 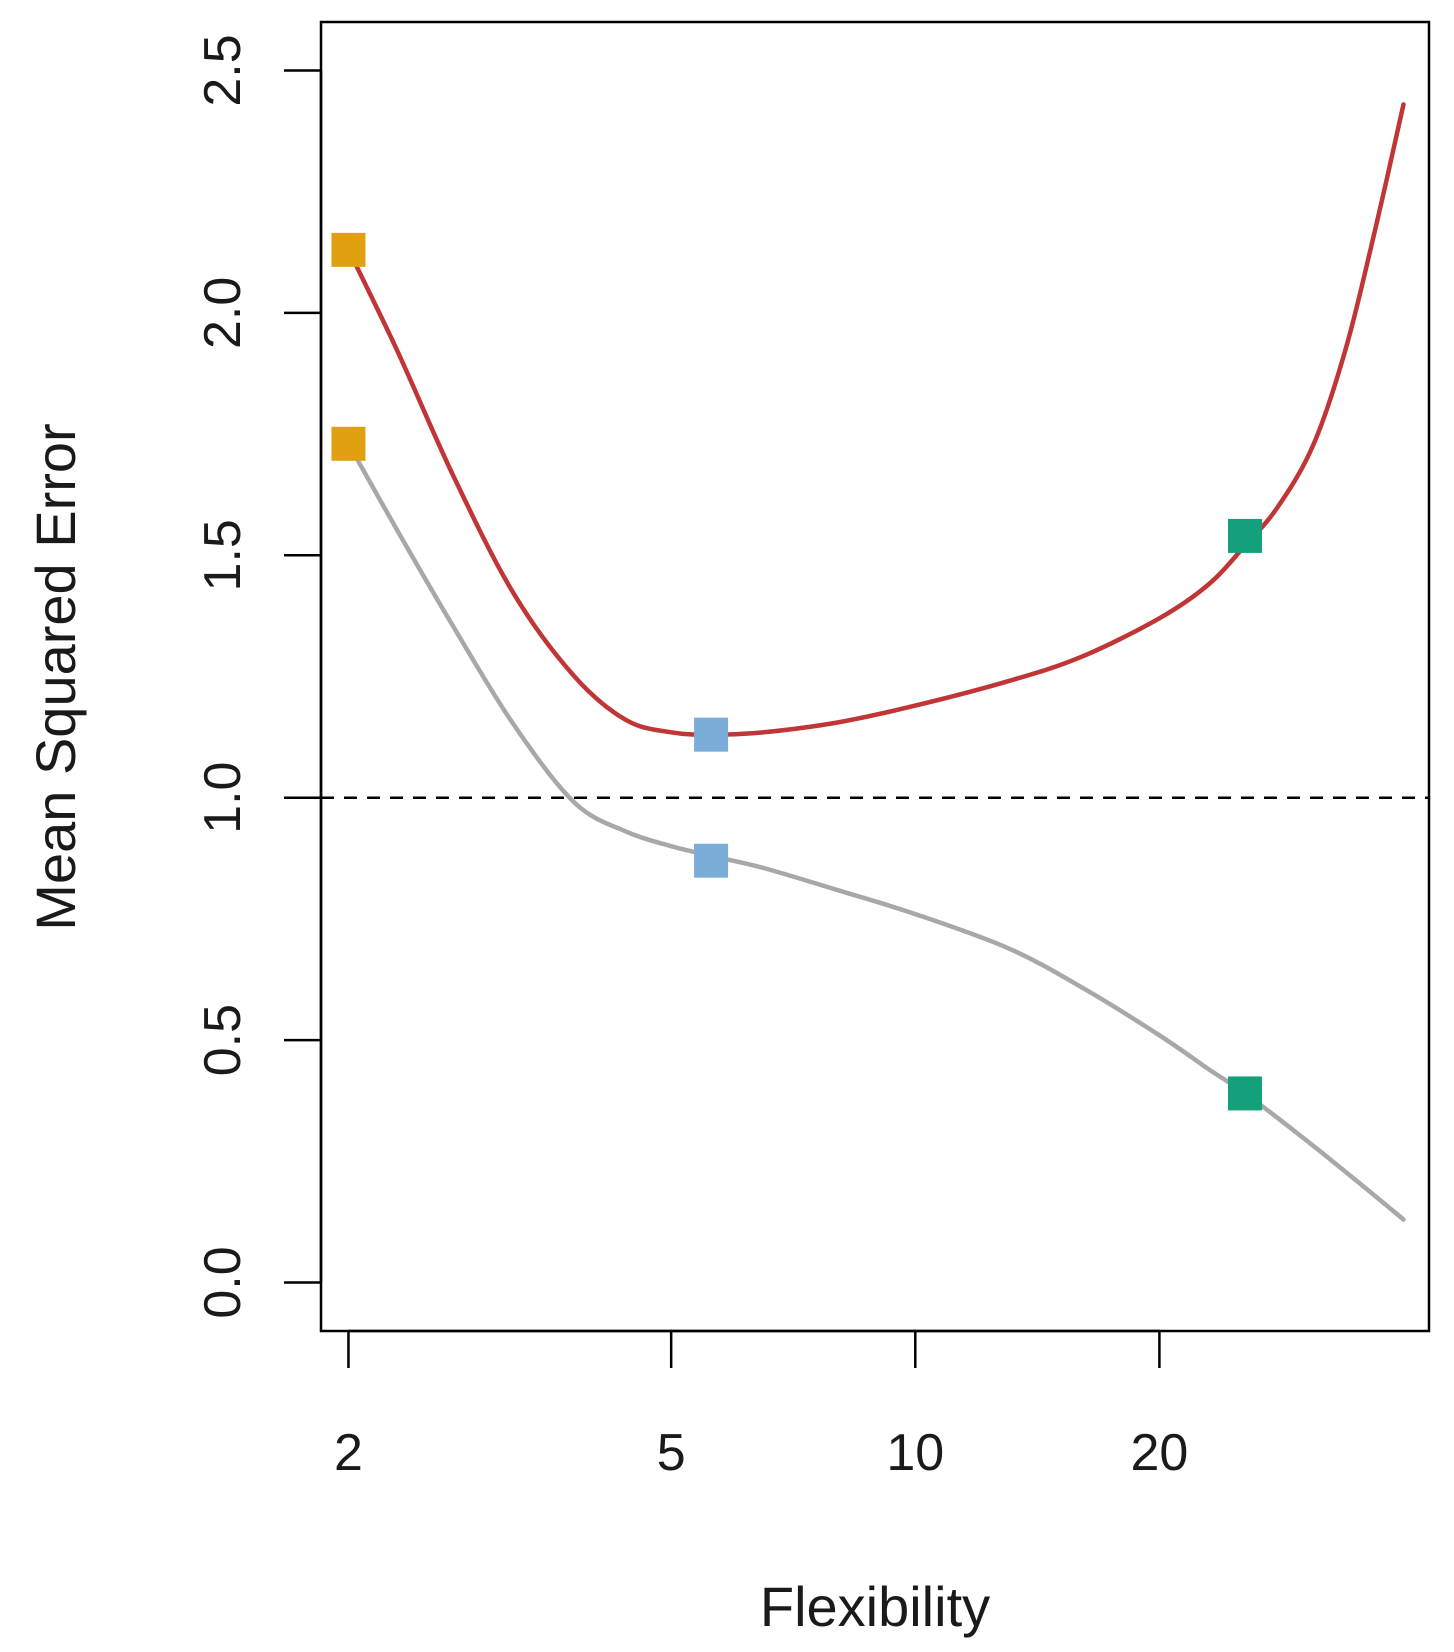 What do you see at coordinates (223, 1282) in the screenshot?
I see `y-tick-label: 0.0` at bounding box center [223, 1282].